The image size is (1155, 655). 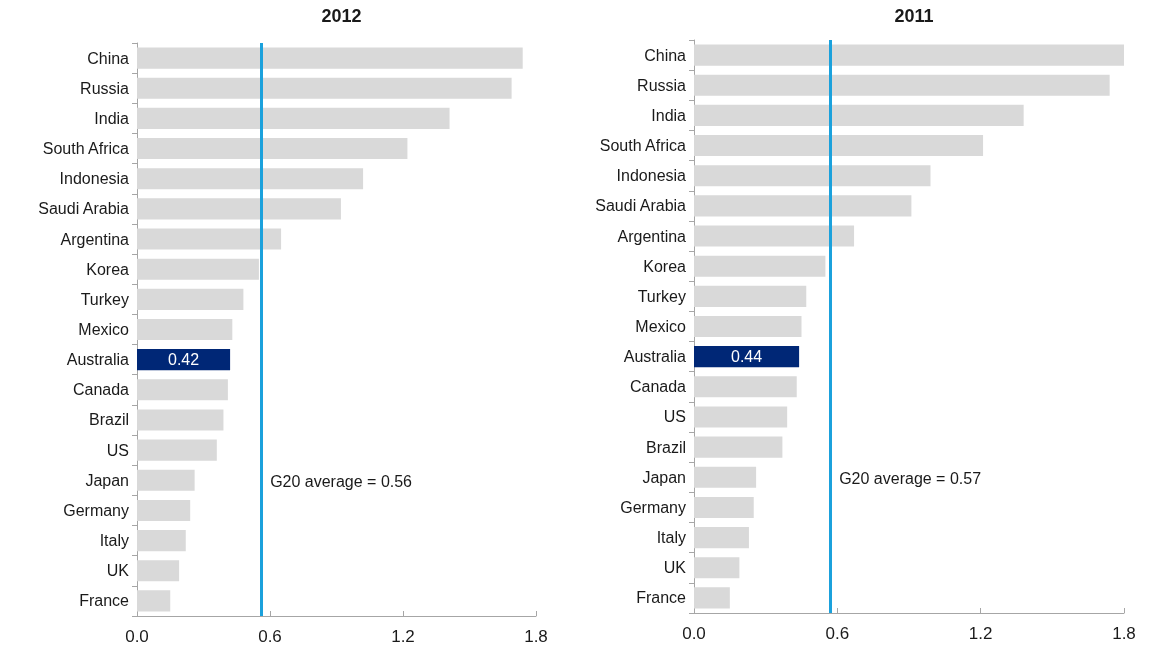 What do you see at coordinates (183, 360) in the screenshot?
I see `data-label: 0.42` at bounding box center [183, 360].